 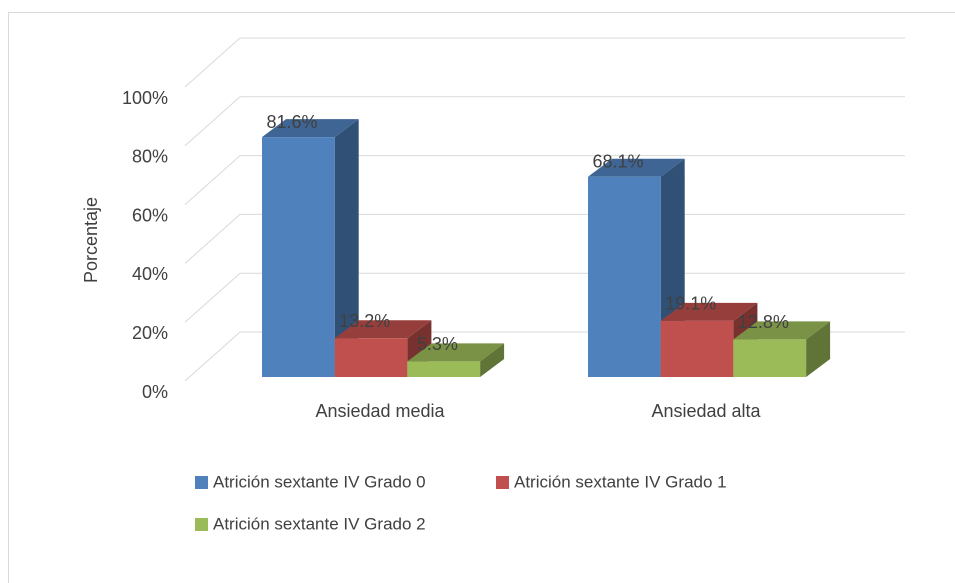 What do you see at coordinates (620, 481) in the screenshot?
I see `legend-label: Atrición sextante IV Grado 1` at bounding box center [620, 481].